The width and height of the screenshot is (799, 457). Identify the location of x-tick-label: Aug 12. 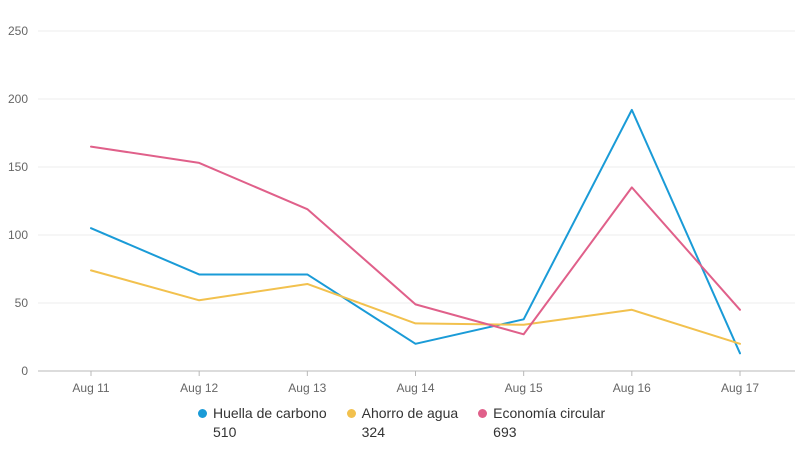
(199, 388).